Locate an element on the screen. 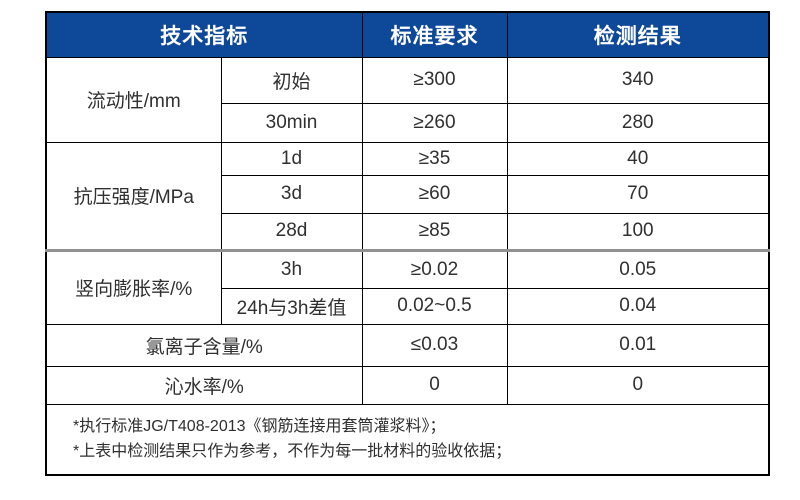 Image resolution: width=800 pixels, height=500 pixels. header-cell-tech-index: 技术指标 is located at coordinates (204, 34).